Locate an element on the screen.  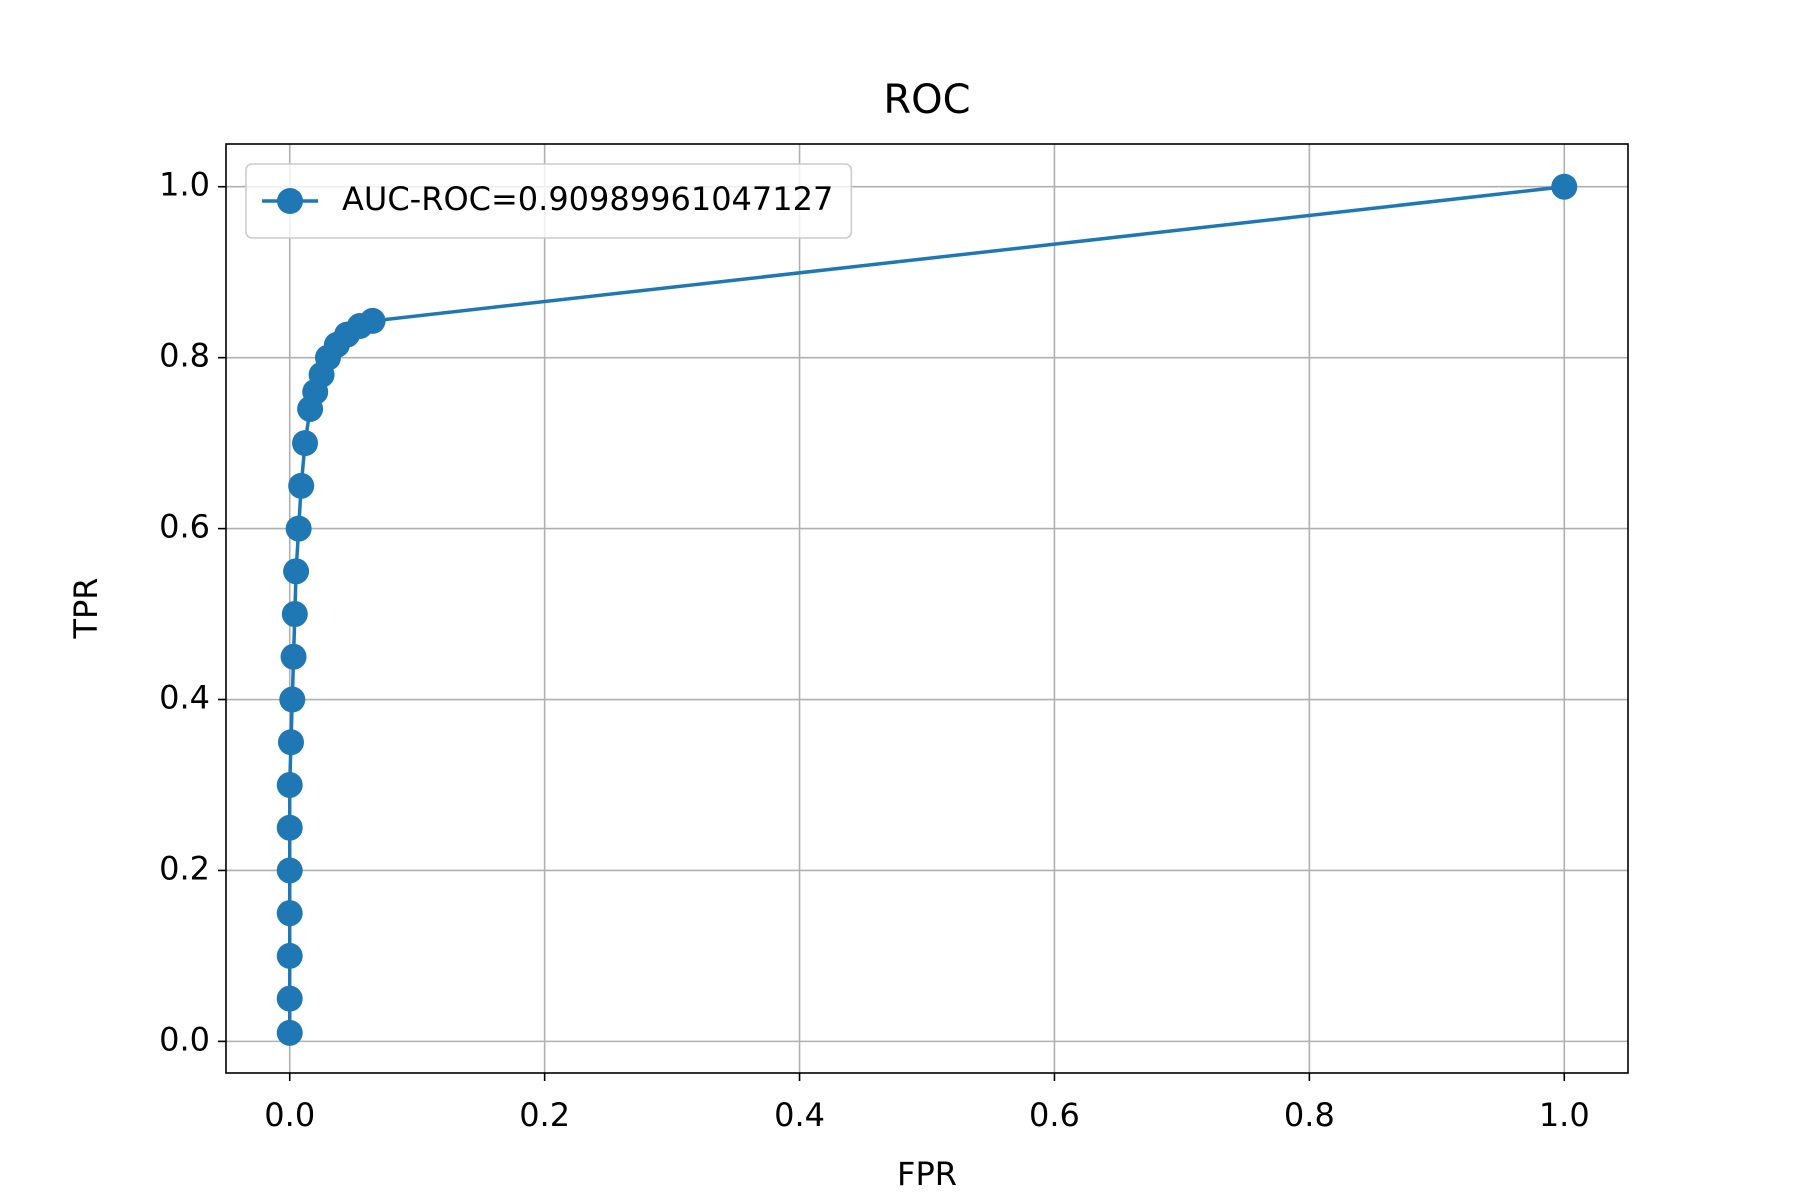
legend-box is located at coordinates (549, 201).